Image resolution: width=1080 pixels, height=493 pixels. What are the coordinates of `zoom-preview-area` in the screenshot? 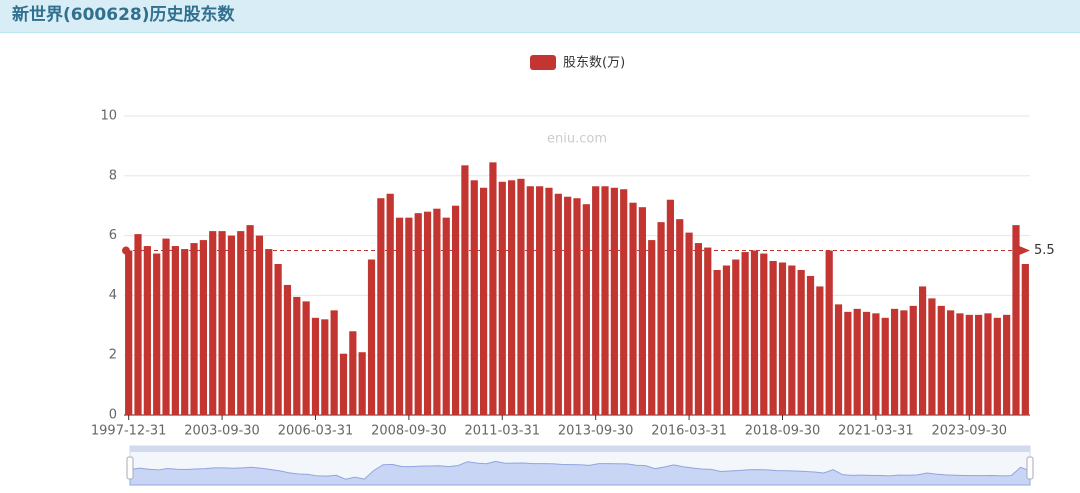 It's located at (580, 473).